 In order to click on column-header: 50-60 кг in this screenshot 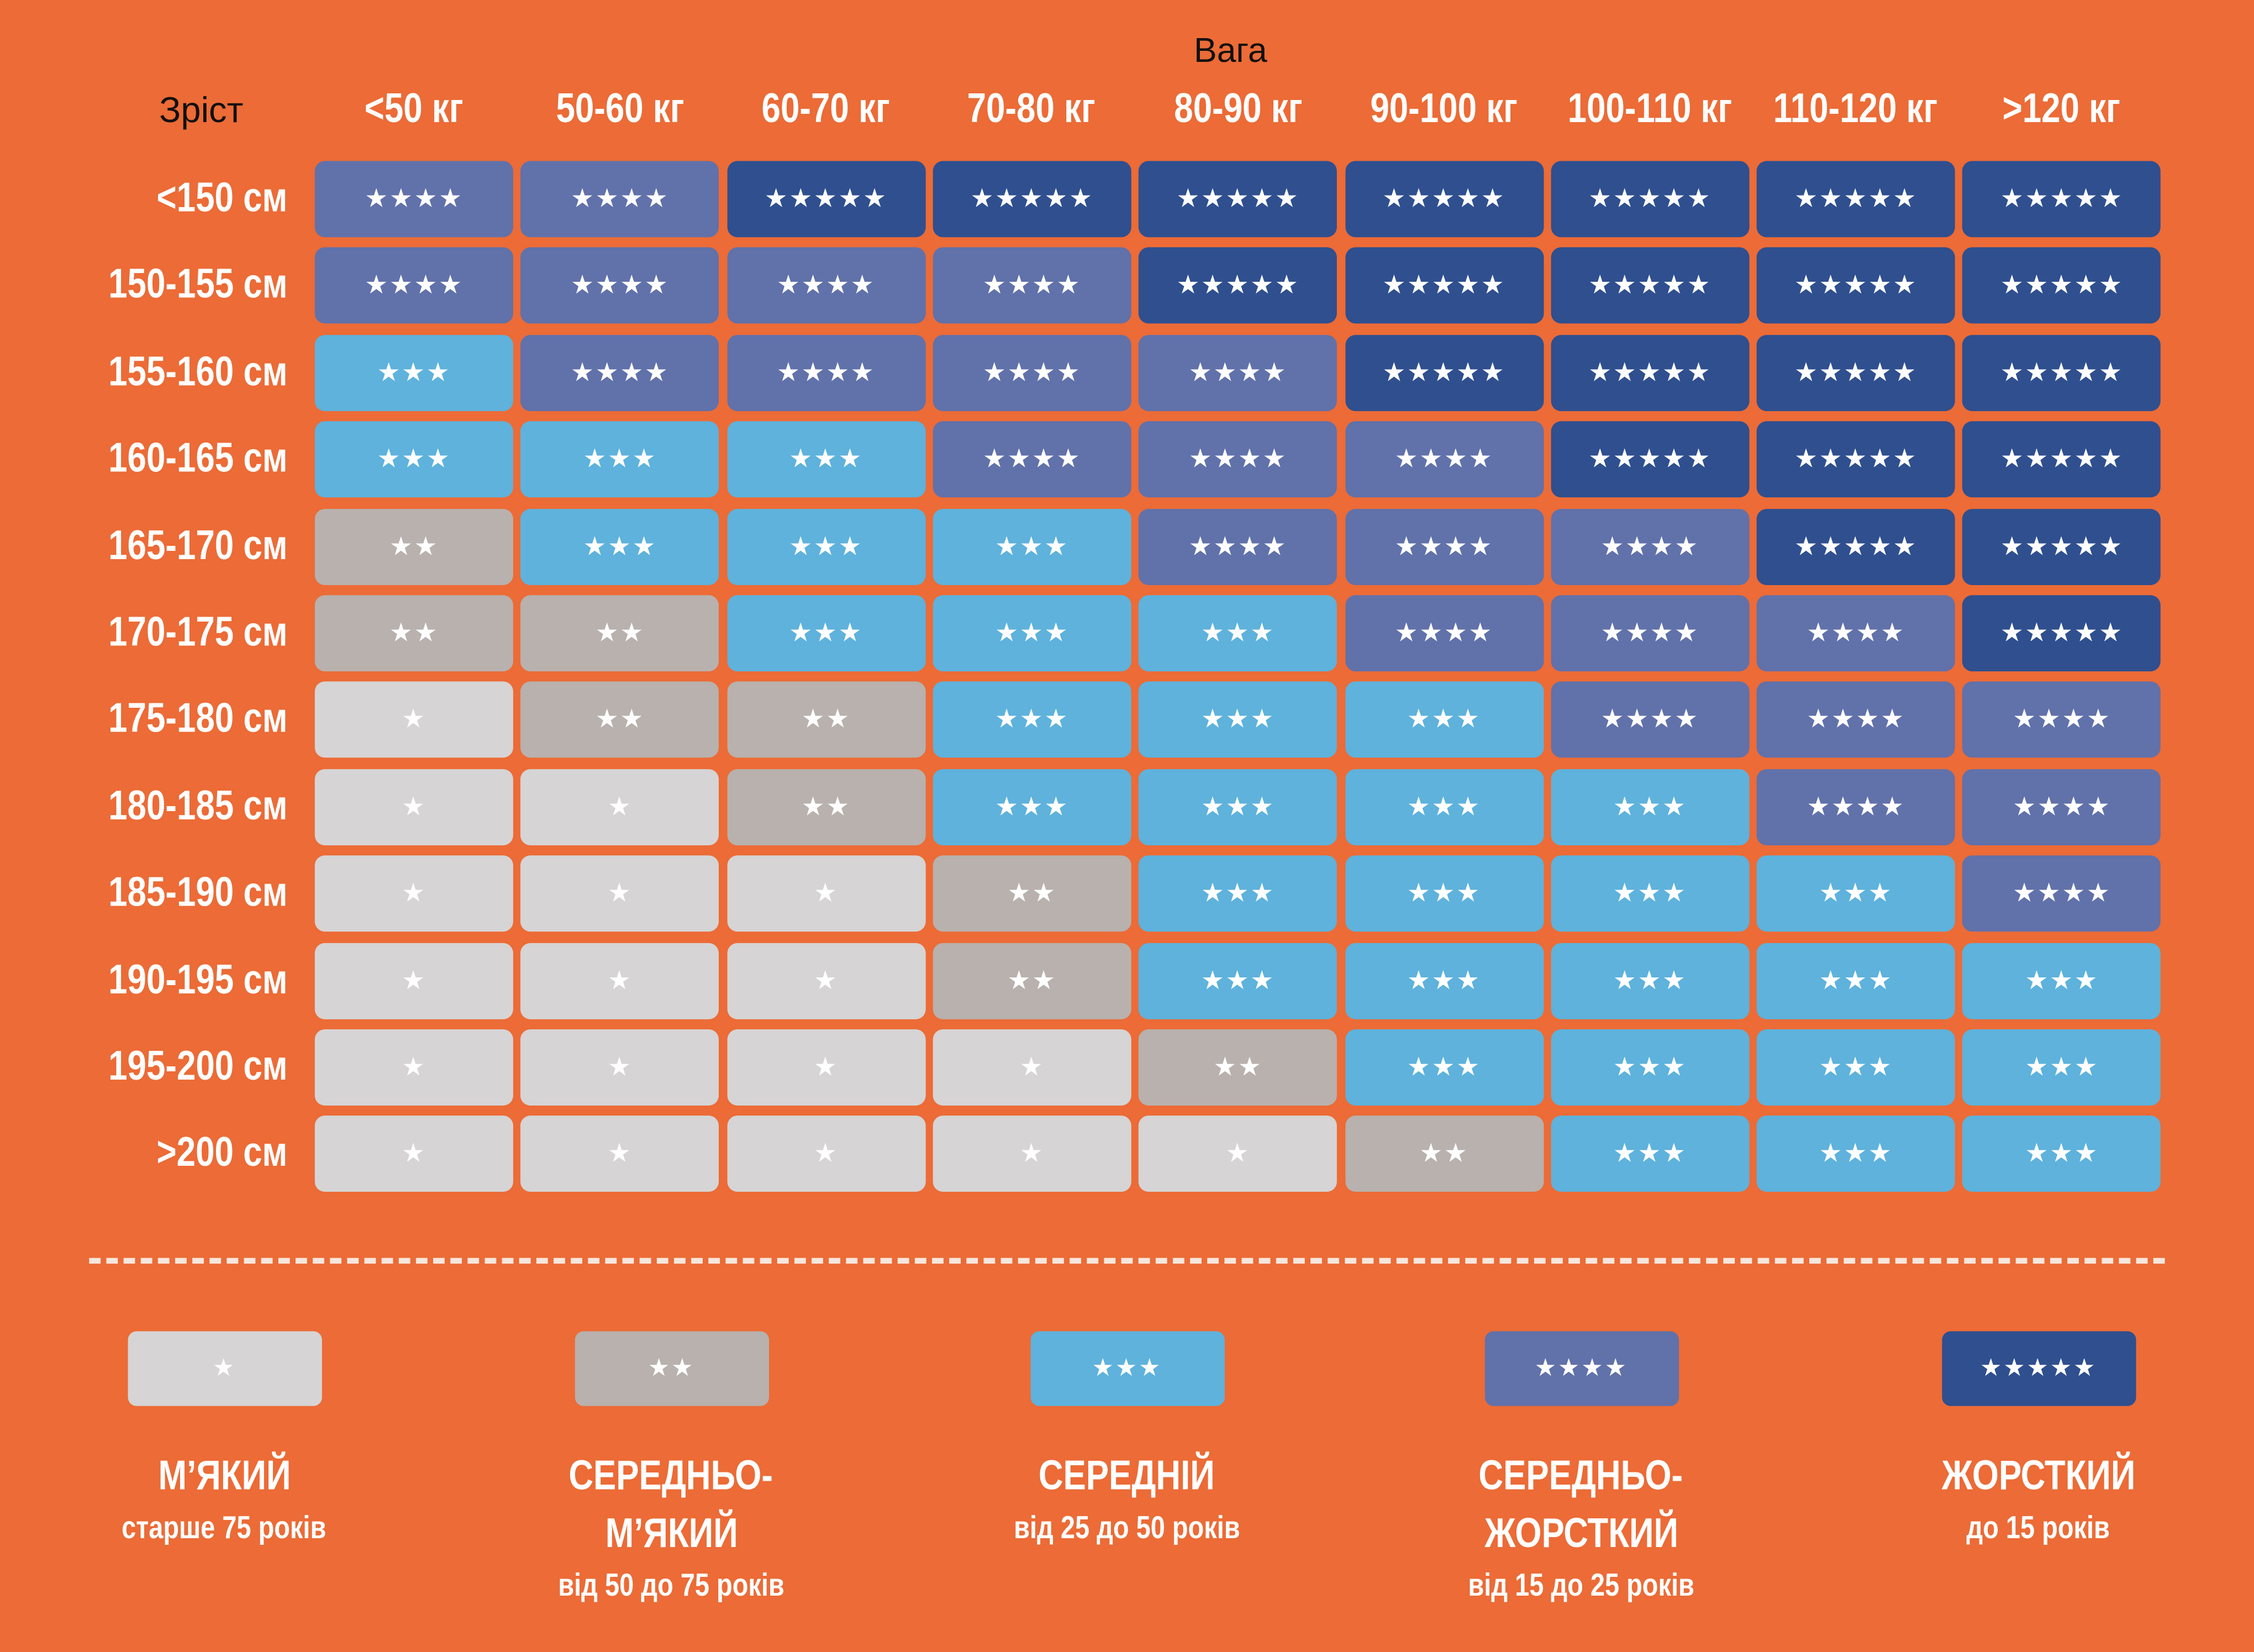, I will do `click(620, 110)`.